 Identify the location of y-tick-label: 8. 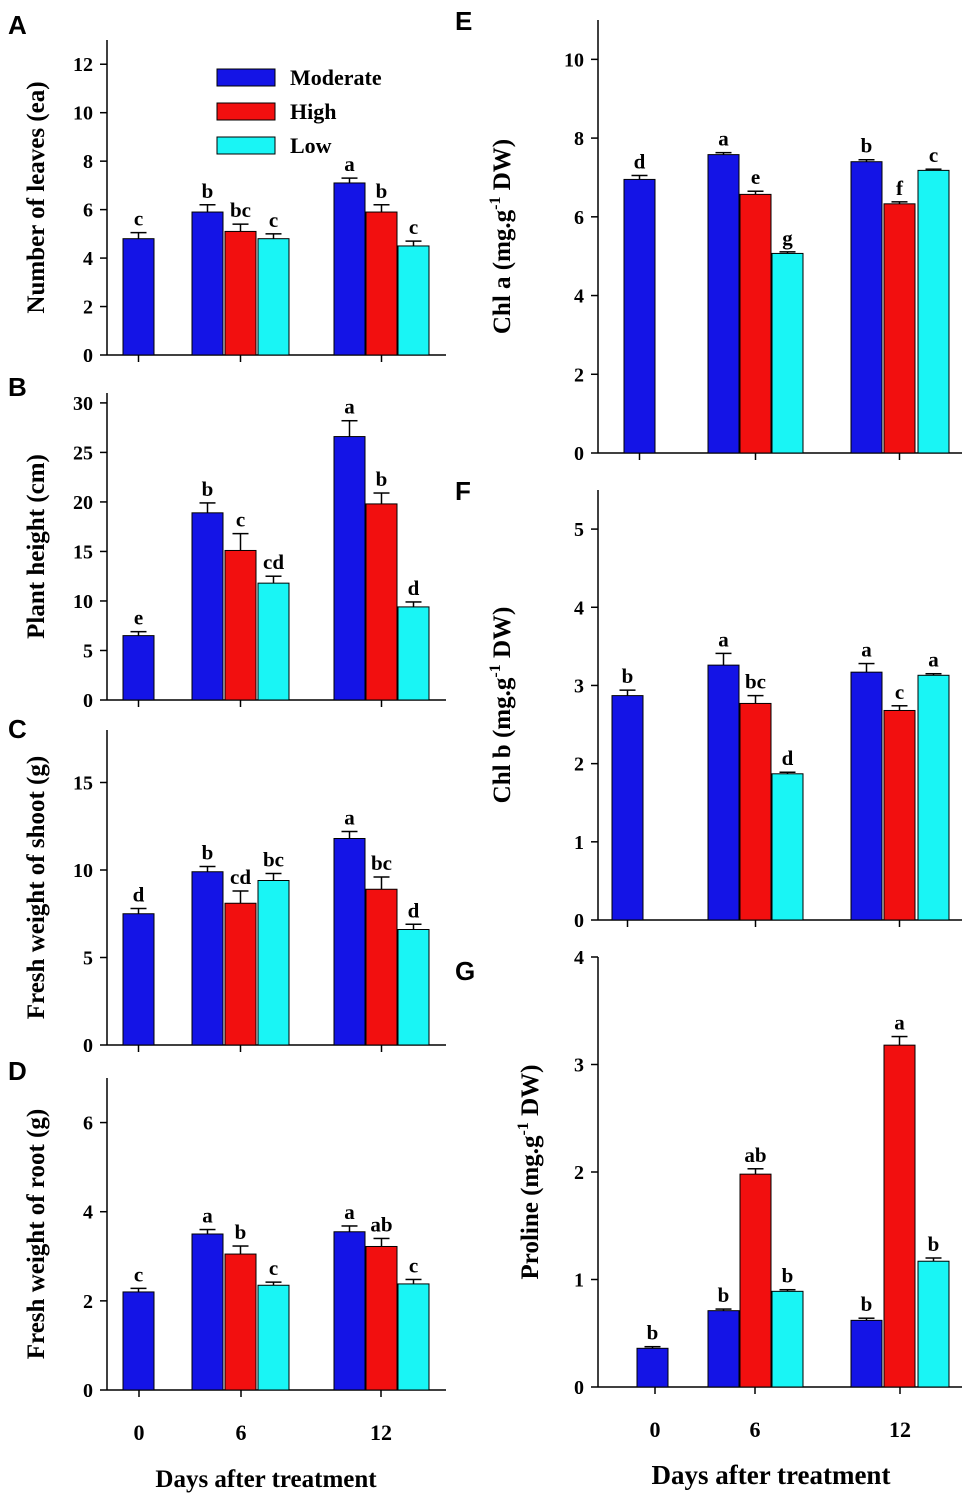
(579, 139).